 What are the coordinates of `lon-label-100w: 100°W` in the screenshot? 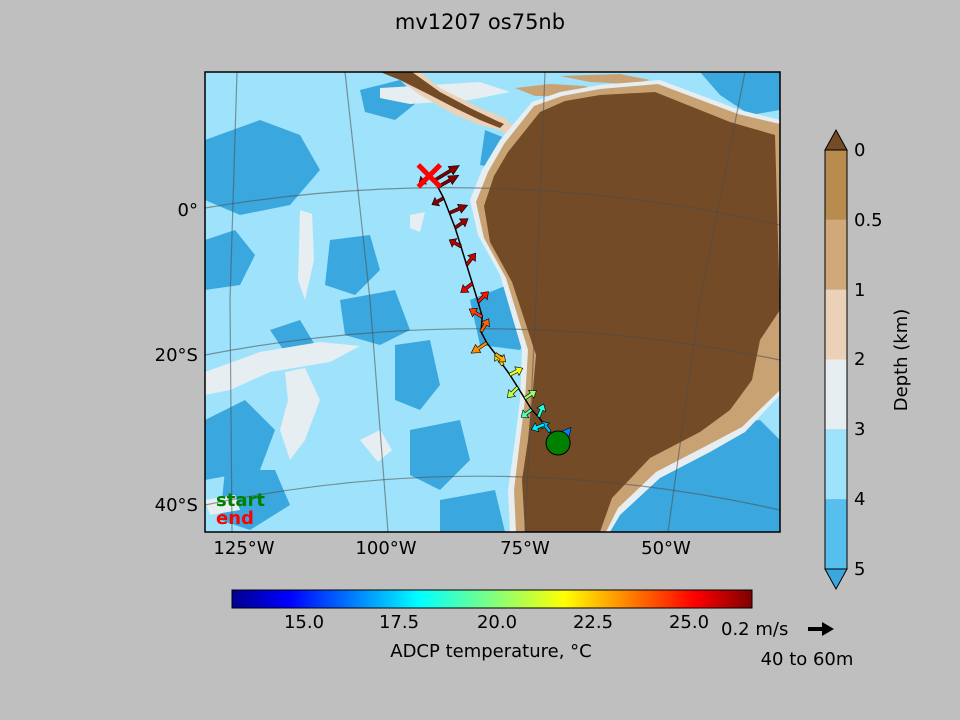 It's located at (385, 548).